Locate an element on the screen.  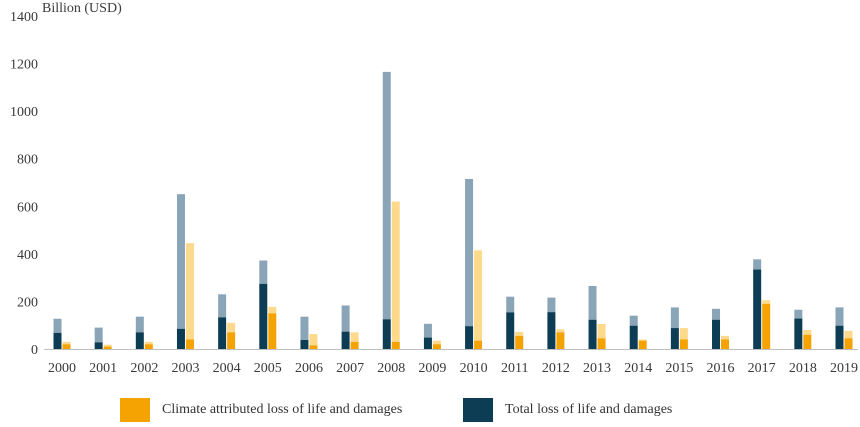
y-tick-label: 600 is located at coordinates (27, 207).